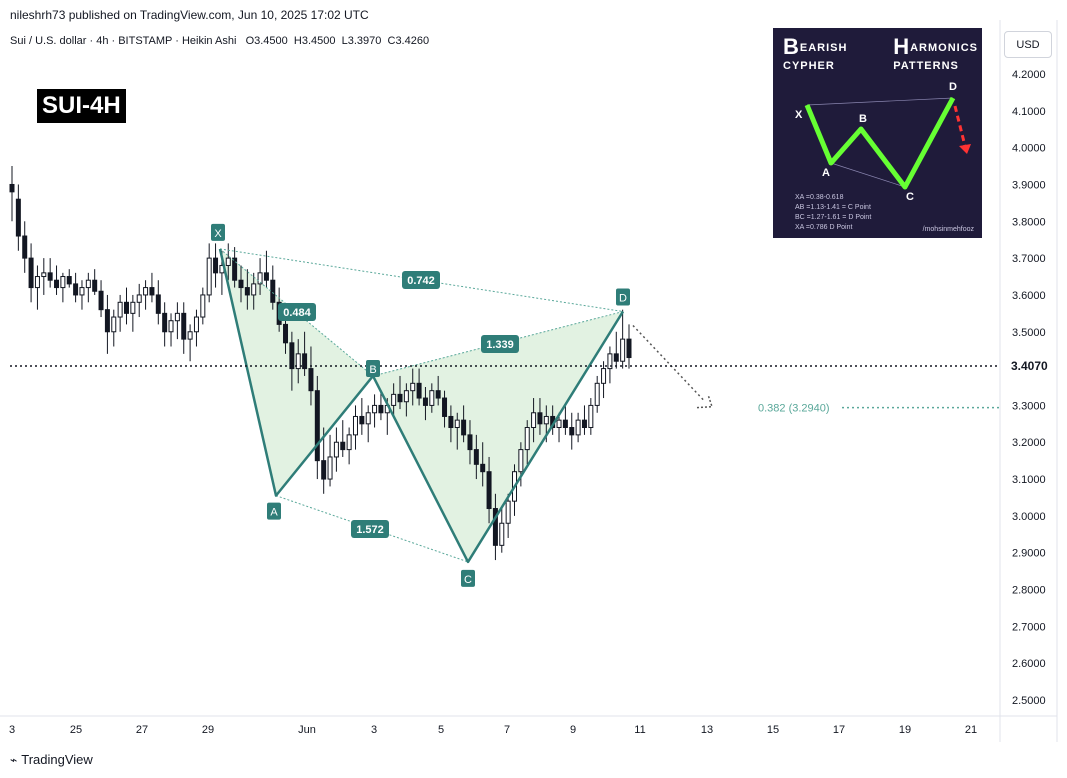  What do you see at coordinates (14, 759) in the screenshot?
I see `tradingview-logo-icon: ⌁` at bounding box center [14, 759].